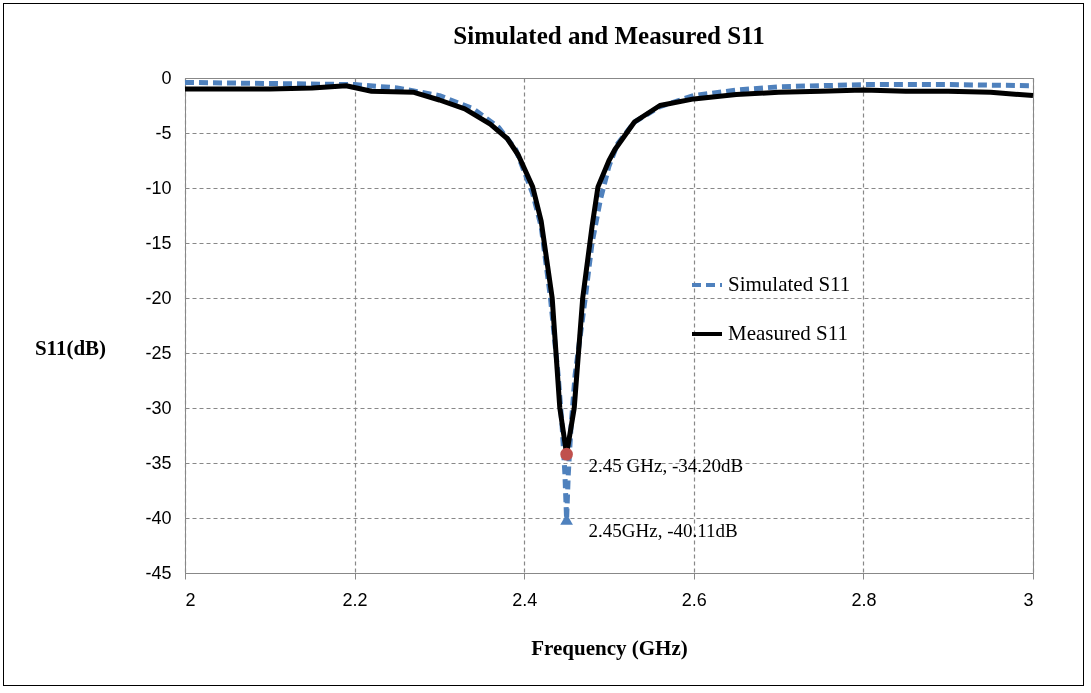 The width and height of the screenshot is (1091, 693). I want to click on x-tick-label: 2.8, so click(864, 599).